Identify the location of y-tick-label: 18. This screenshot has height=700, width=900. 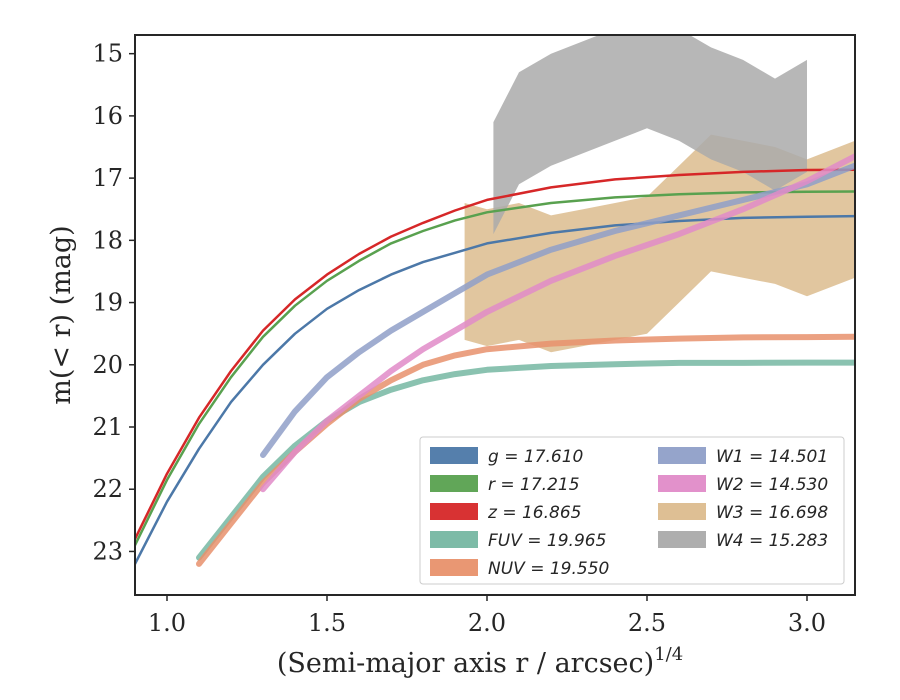
(107, 240).